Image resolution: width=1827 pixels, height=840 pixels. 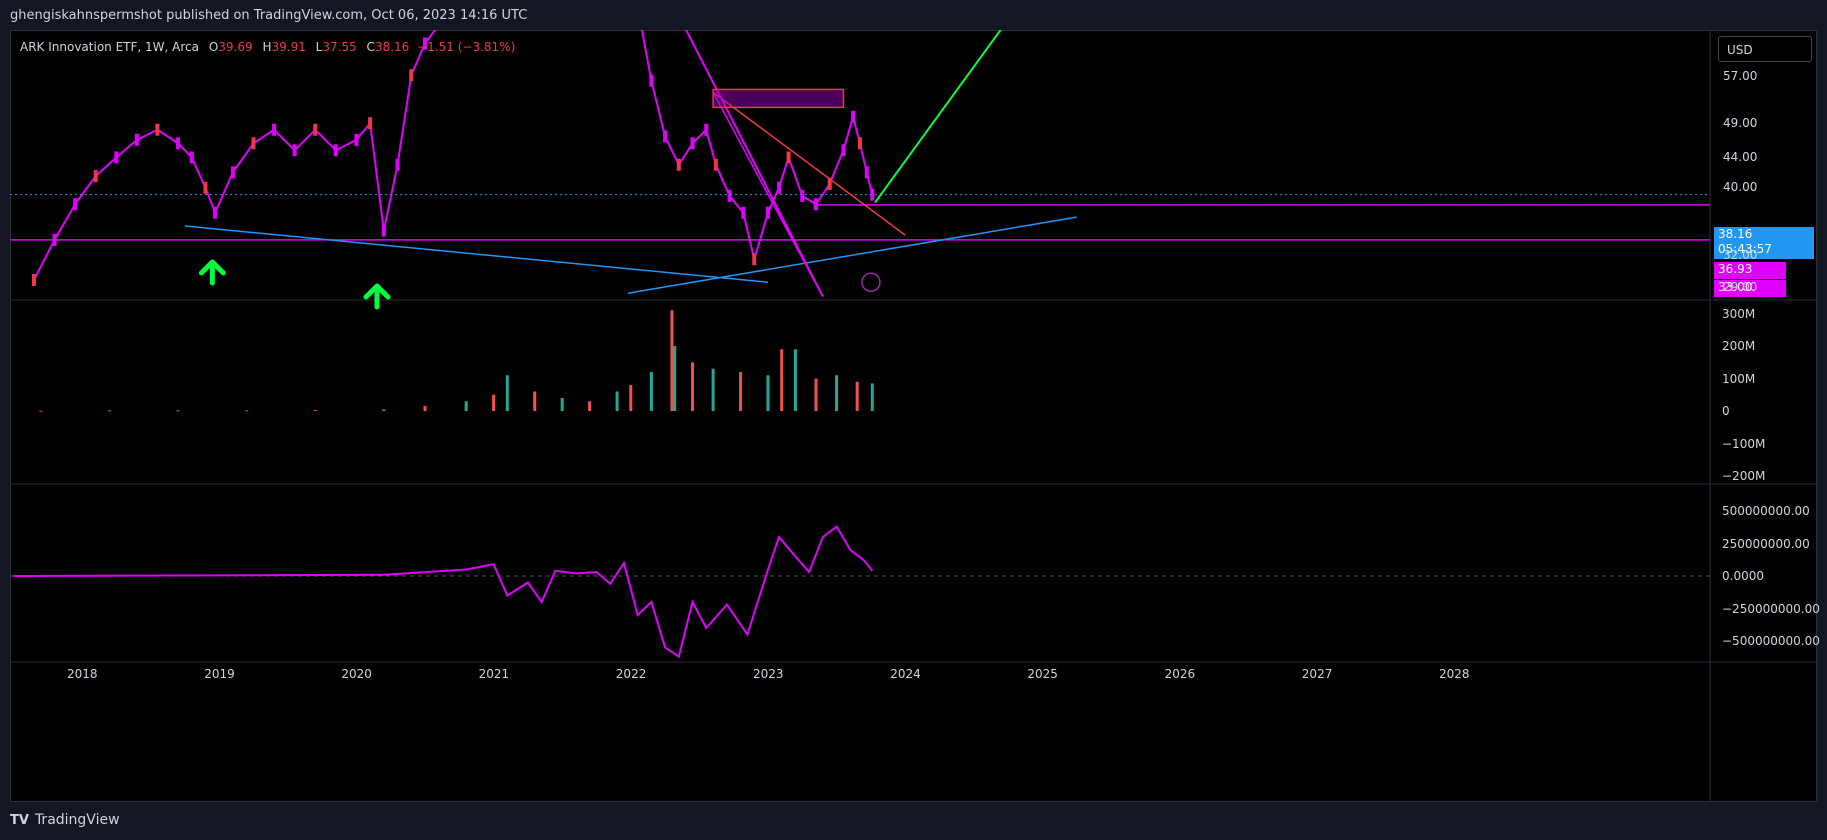 What do you see at coordinates (1743, 576) in the screenshot?
I see `oscillator-axis-tick: 0.0000` at bounding box center [1743, 576].